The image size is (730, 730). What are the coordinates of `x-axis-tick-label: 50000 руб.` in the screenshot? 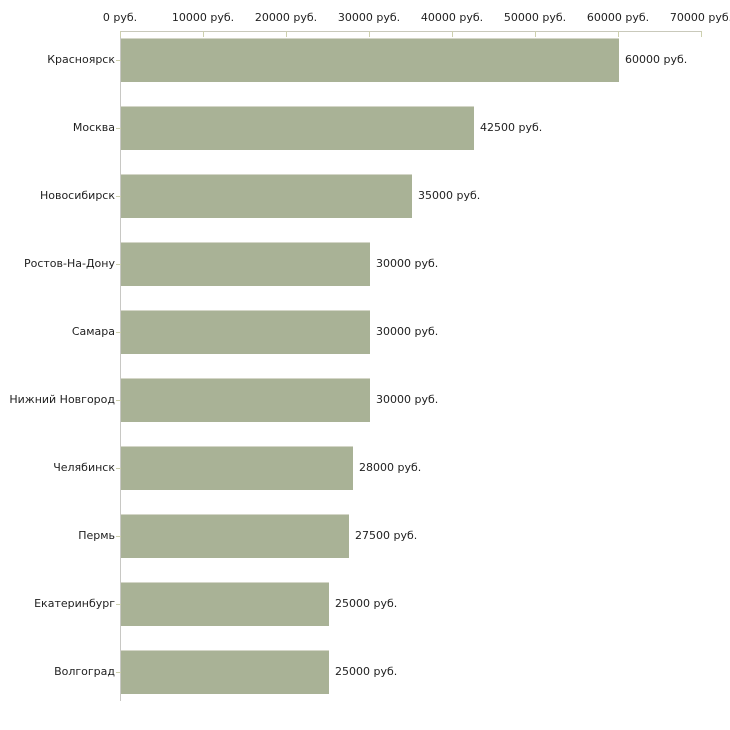 It's located at (535, 17).